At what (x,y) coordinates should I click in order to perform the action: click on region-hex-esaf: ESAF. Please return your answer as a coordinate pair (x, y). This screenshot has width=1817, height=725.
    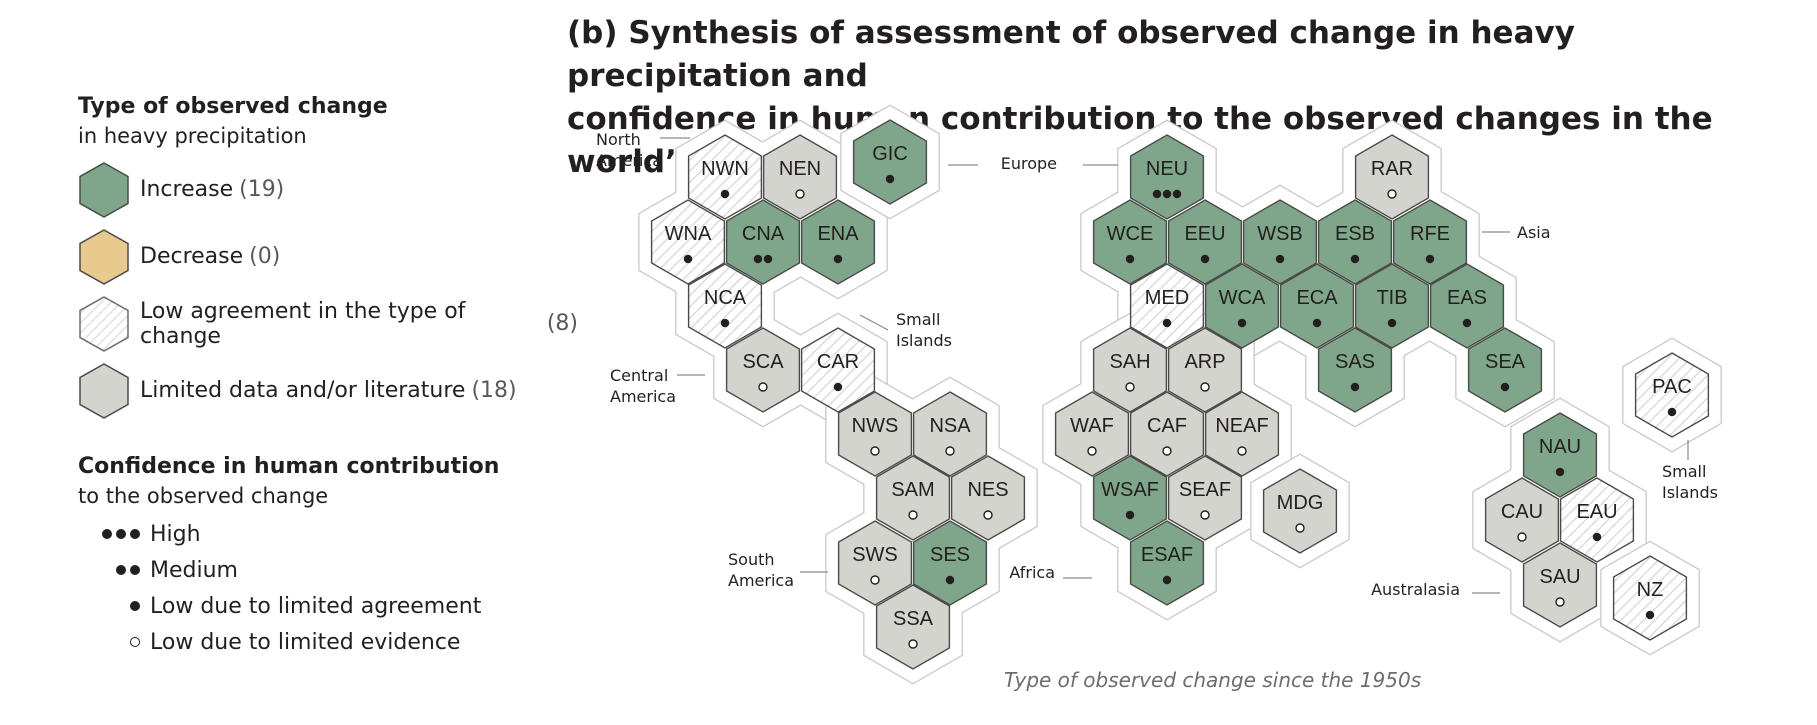
    Looking at the image, I should click on (1167, 563).